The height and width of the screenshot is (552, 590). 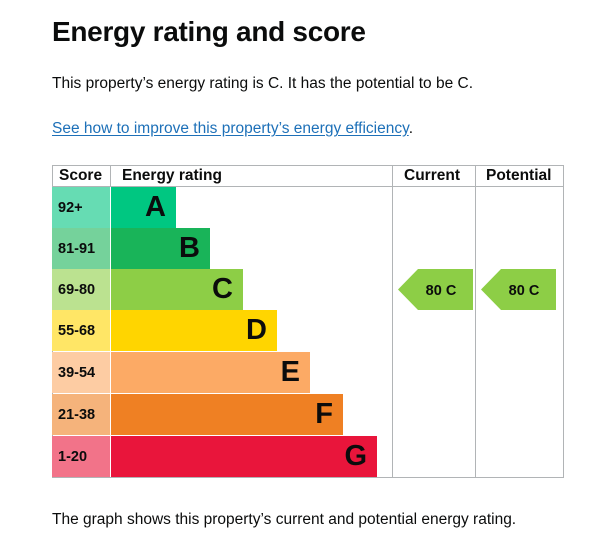 I want to click on score-range-a: 92+, so click(x=81, y=207).